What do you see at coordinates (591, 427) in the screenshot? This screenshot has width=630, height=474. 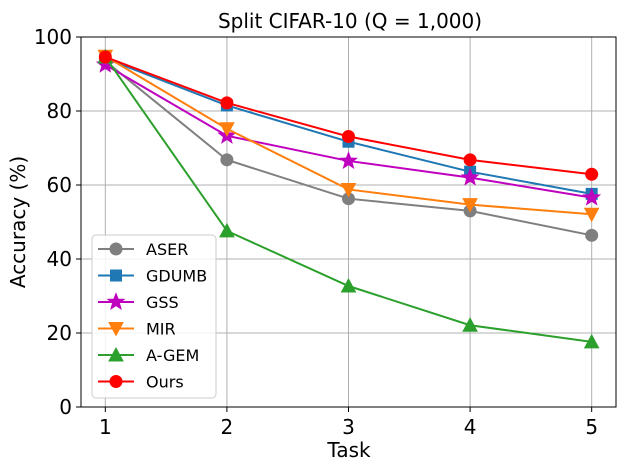 I see `x-tick-label: 5` at bounding box center [591, 427].